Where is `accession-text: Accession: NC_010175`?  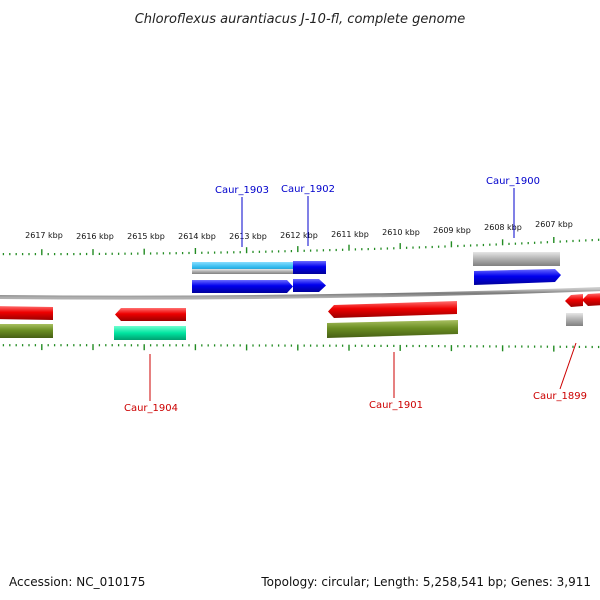 accession-text: Accession: NC_010175 is located at coordinates (77, 582).